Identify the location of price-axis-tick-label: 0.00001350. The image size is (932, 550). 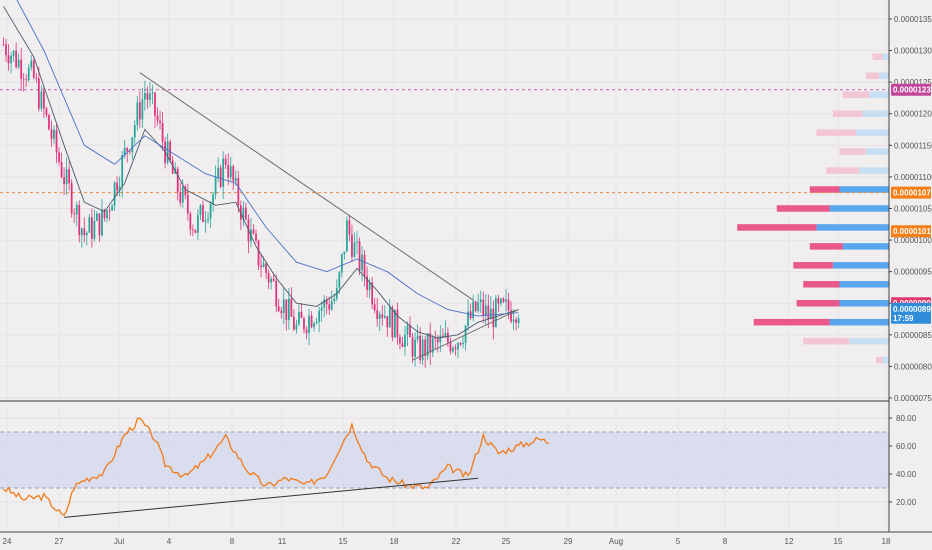
(913, 19).